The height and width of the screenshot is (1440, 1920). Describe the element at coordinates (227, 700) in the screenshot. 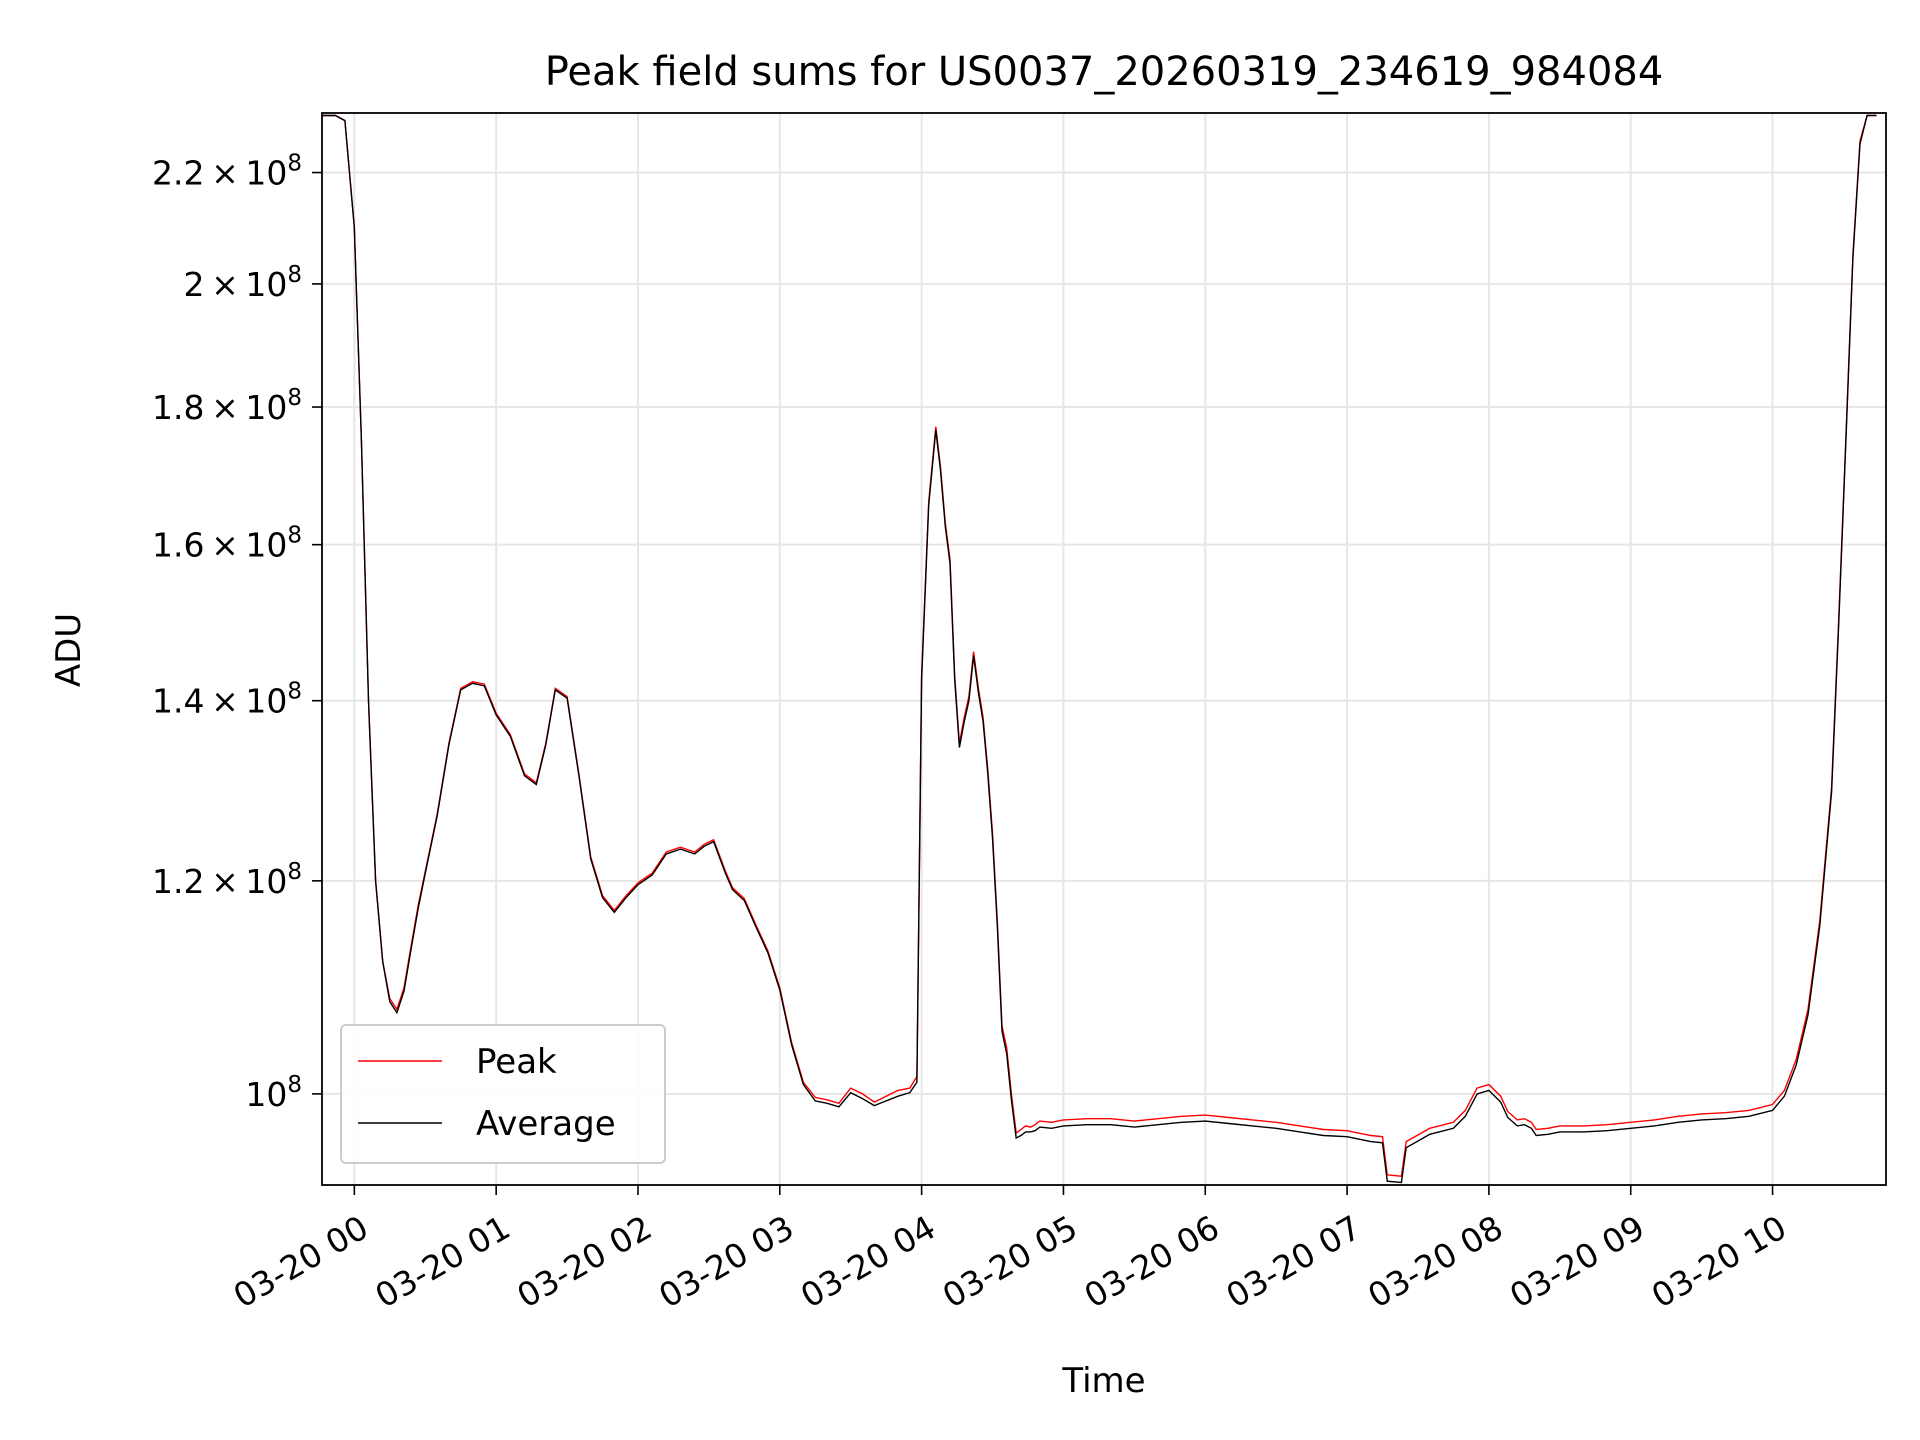

I see `y-tick-label: 1.4 × 108` at that location.